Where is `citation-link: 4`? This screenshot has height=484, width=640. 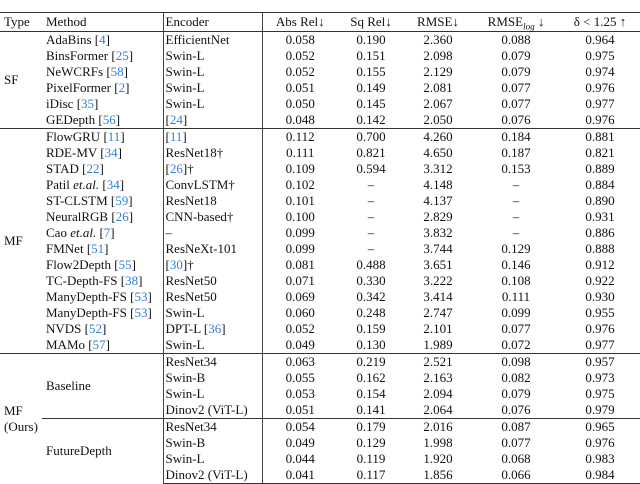
citation-link: 4 is located at coordinates (102, 39).